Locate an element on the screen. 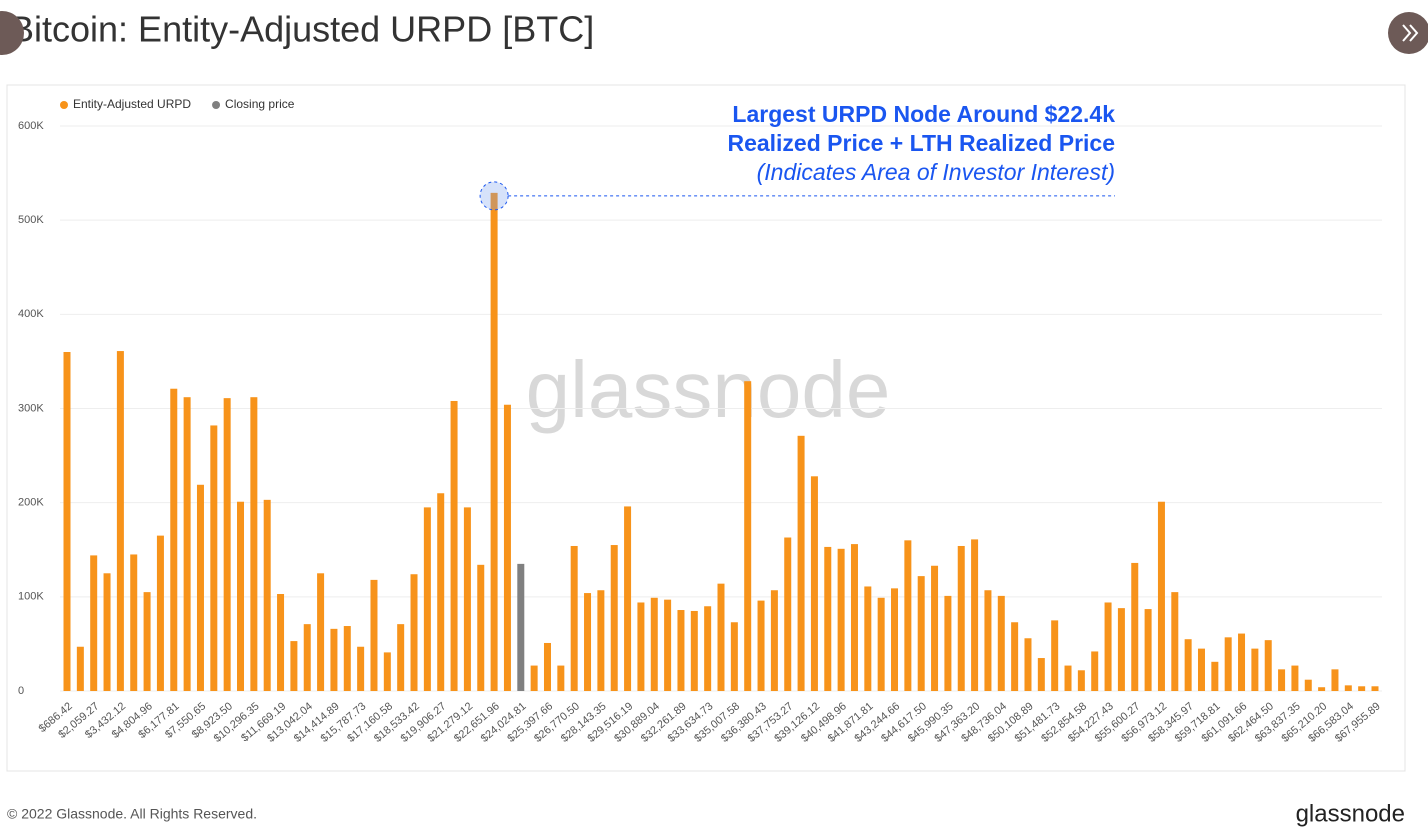  chart-title: Bitcoin: Entity-Adjusted URPD [BTC] is located at coordinates (302, 29).